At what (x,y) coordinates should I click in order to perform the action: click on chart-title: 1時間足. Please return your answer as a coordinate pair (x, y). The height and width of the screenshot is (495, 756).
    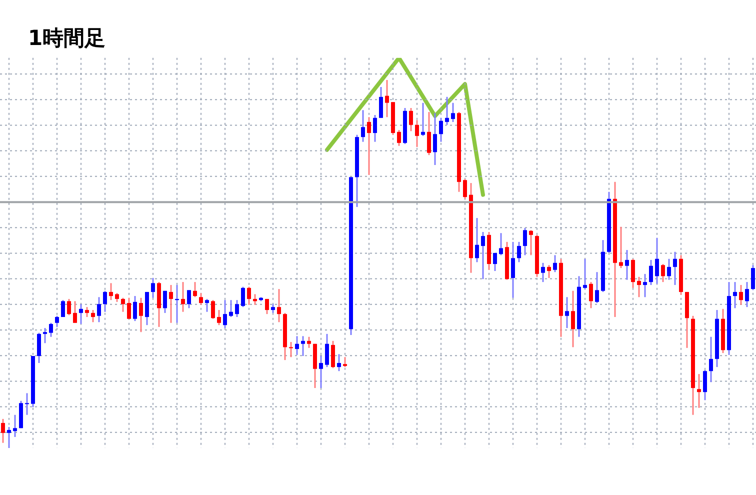
    Looking at the image, I should click on (67, 38).